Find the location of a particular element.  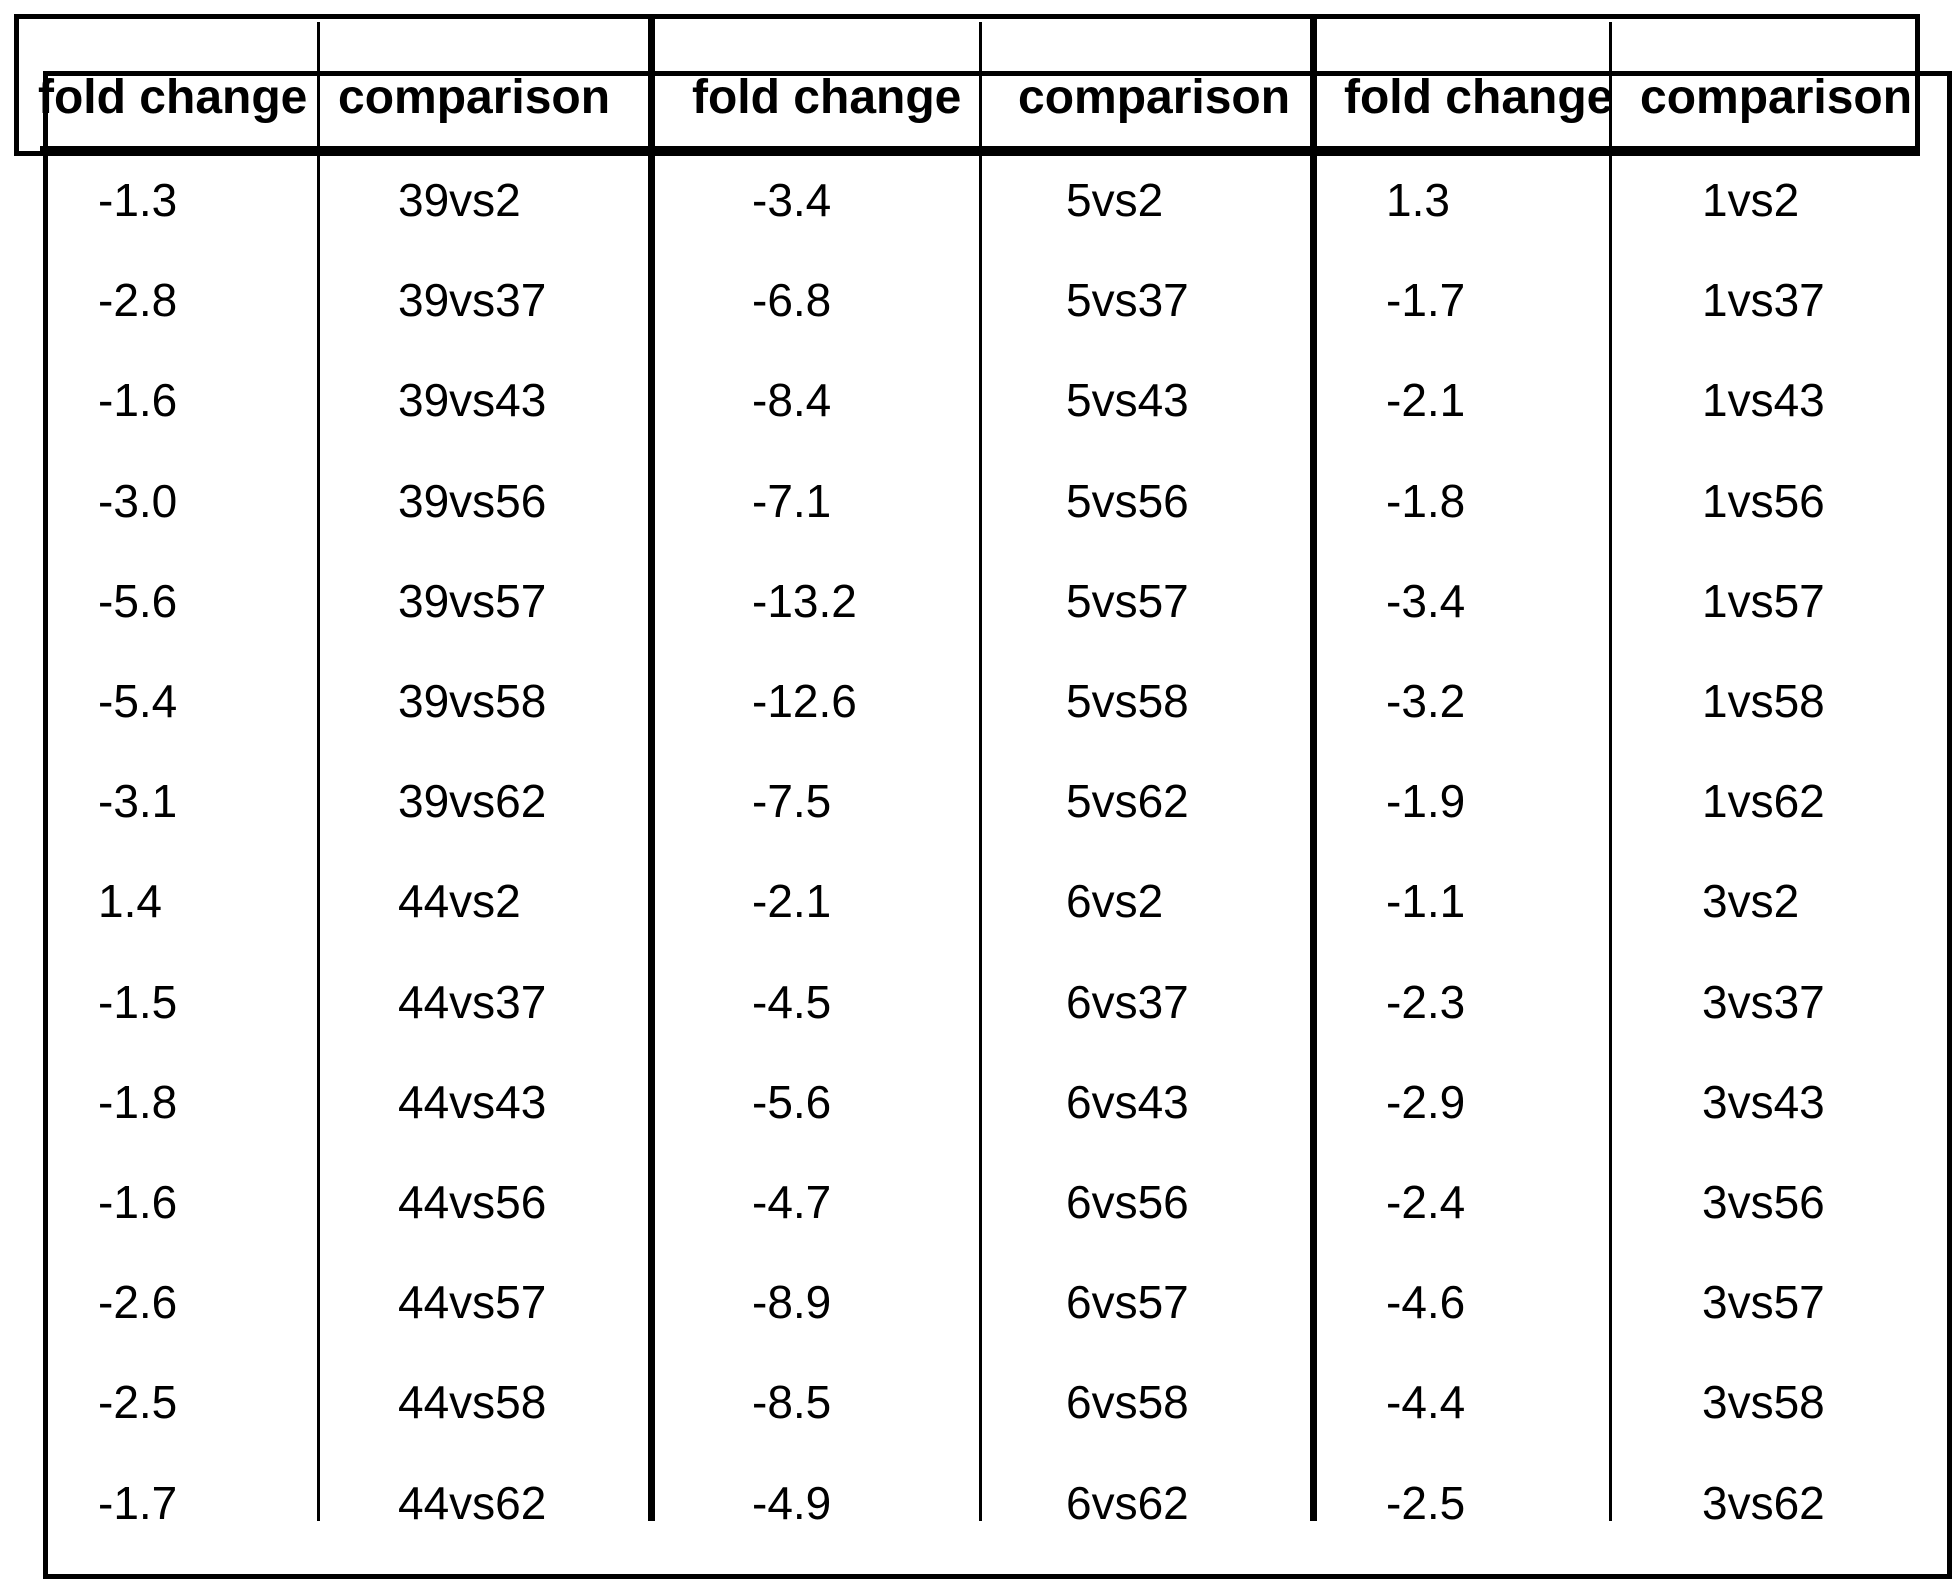

comparison-cell: 5vs58 is located at coordinates (1127, 701).